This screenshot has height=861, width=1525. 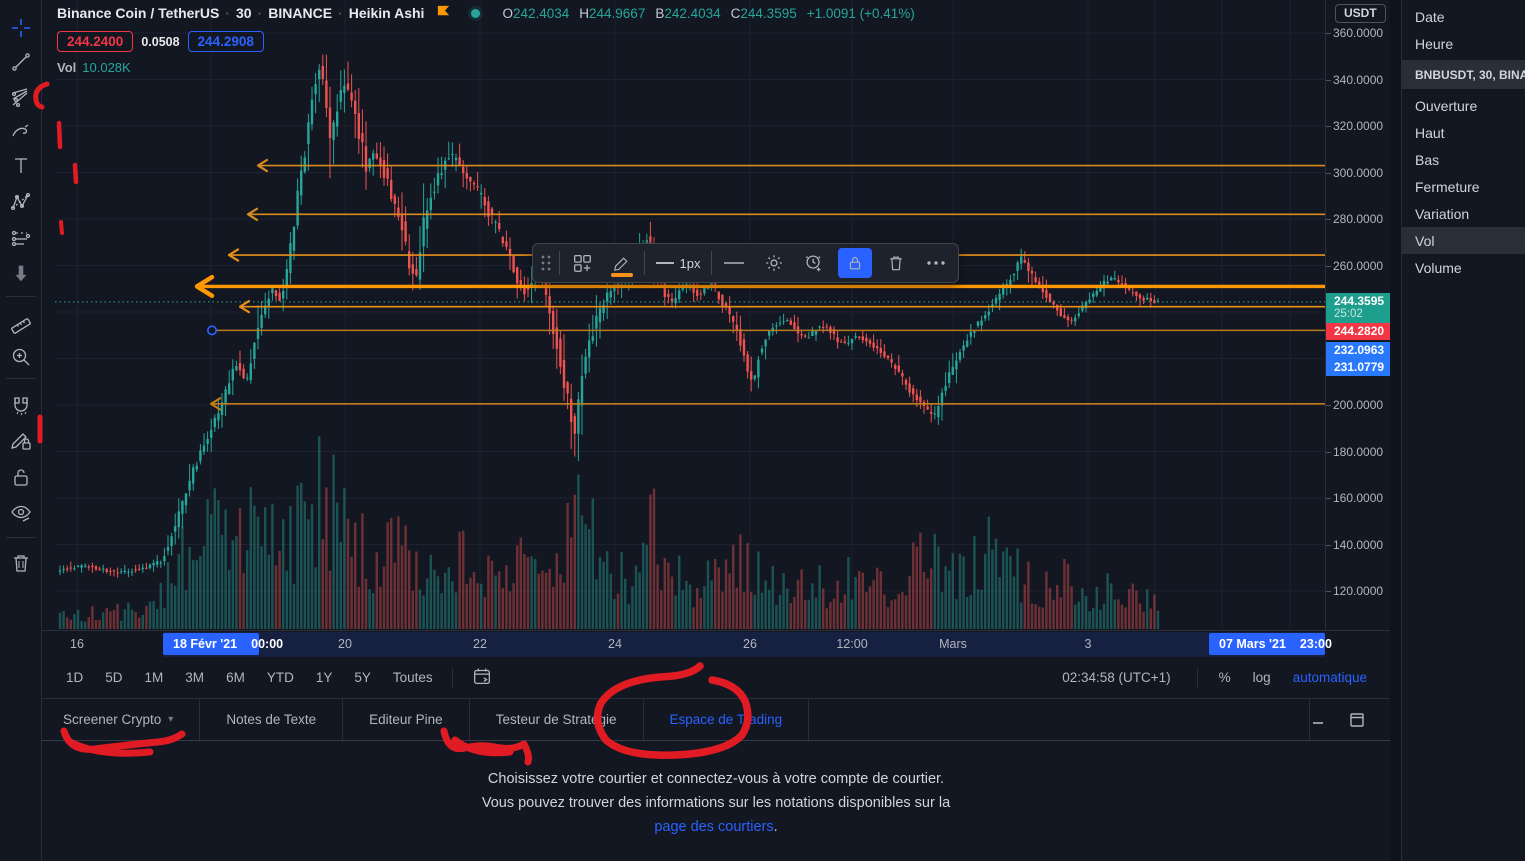 What do you see at coordinates (1442, 213) in the screenshot?
I see `data-window-row-variation: Variation` at bounding box center [1442, 213].